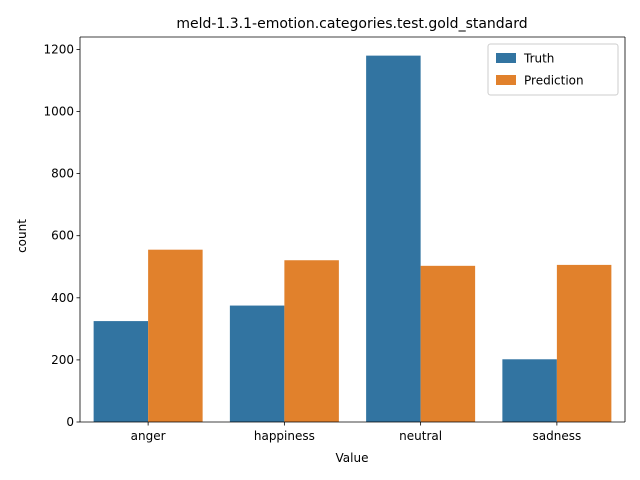 This screenshot has width=640, height=480. What do you see at coordinates (584, 343) in the screenshot?
I see `bar-prediction-sadness` at bounding box center [584, 343].